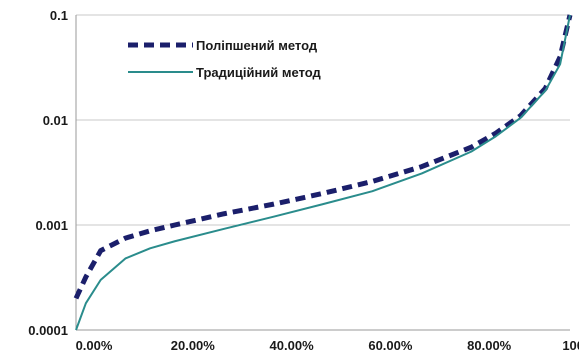 This screenshot has width=579, height=356. Describe the element at coordinates (48, 330) in the screenshot. I see `y-tick-label-0: 0.0001` at that location.